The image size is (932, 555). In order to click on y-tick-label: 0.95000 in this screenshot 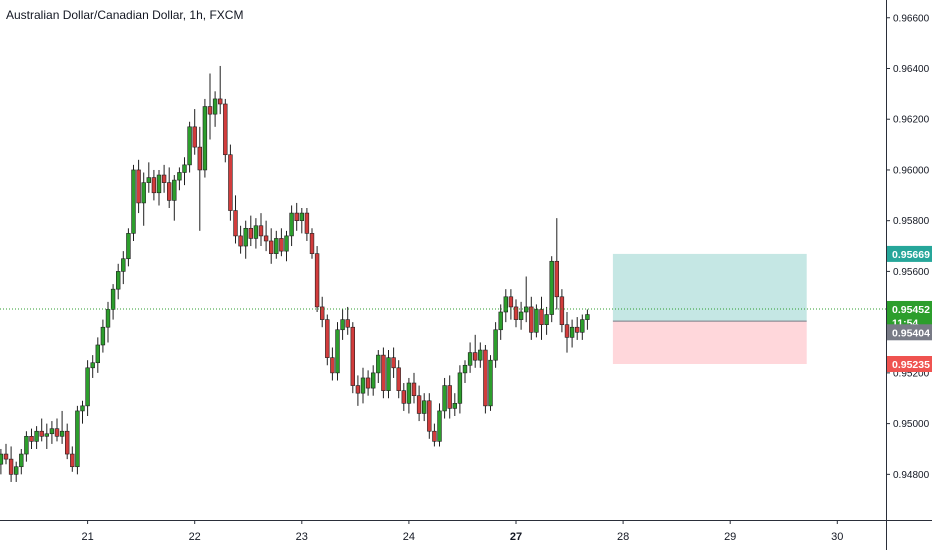, I will do `click(911, 424)`.